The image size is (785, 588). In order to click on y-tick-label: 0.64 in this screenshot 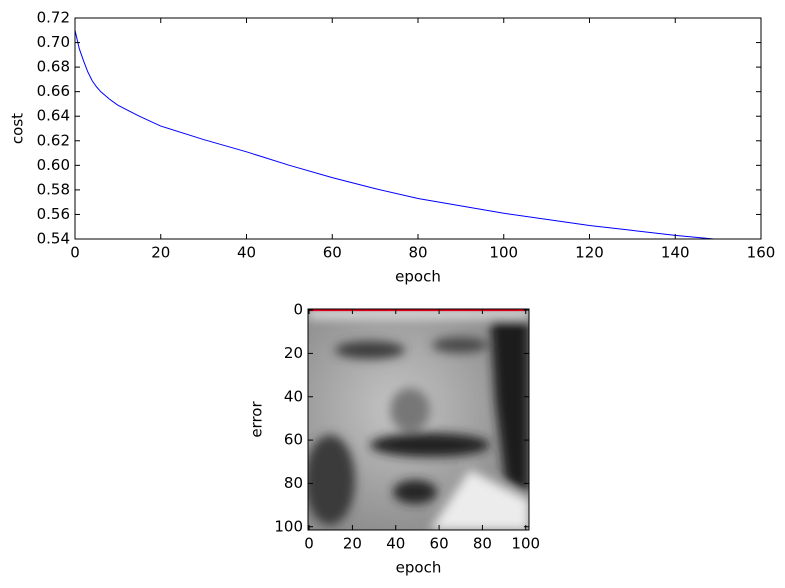, I will do `click(53, 116)`.